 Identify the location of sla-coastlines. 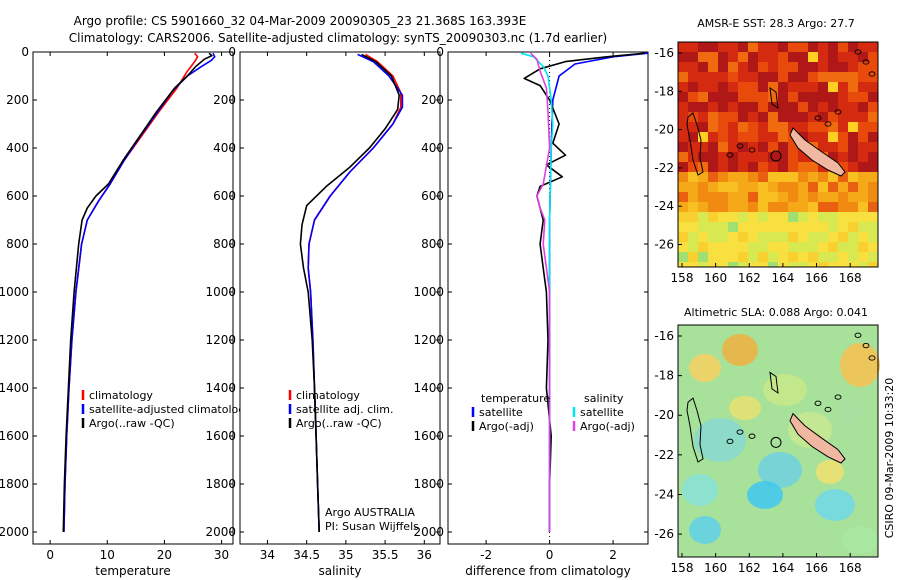
(781, 398).